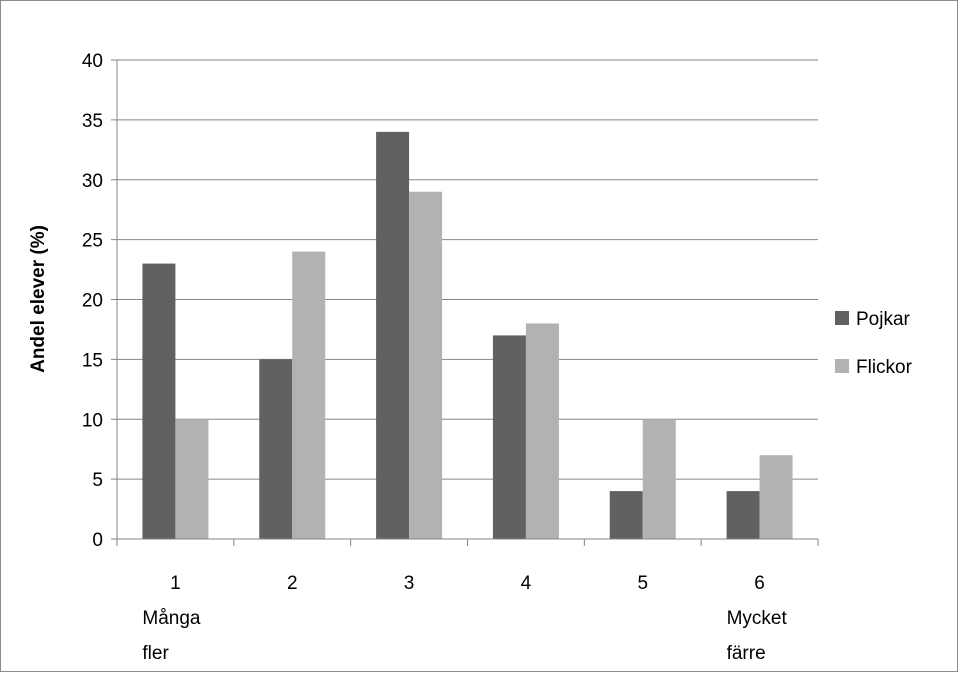  I want to click on x-sublabel: fler, so click(155, 653).